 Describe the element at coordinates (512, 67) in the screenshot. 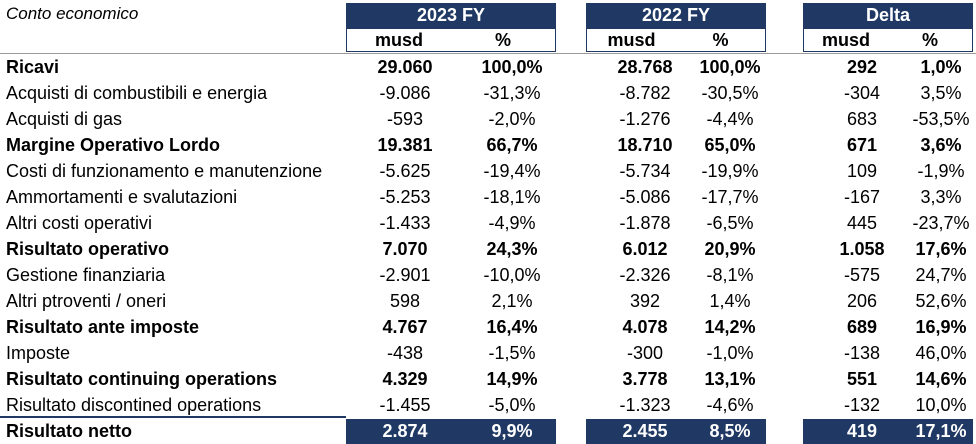

I see `value-percent-cell: 100,0%` at that location.